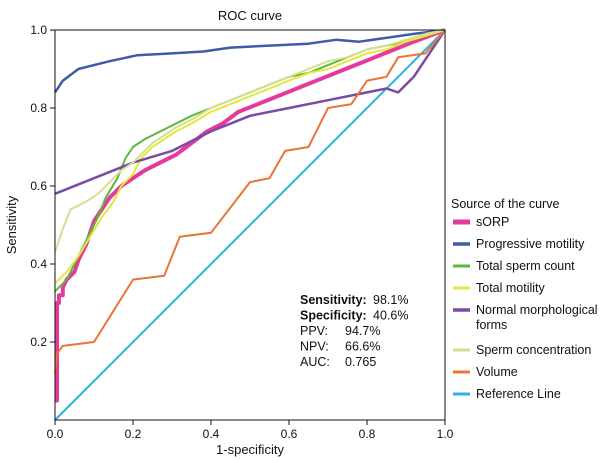 This screenshot has width=607, height=460. I want to click on y-tick-label: 0.6, so click(38, 186).